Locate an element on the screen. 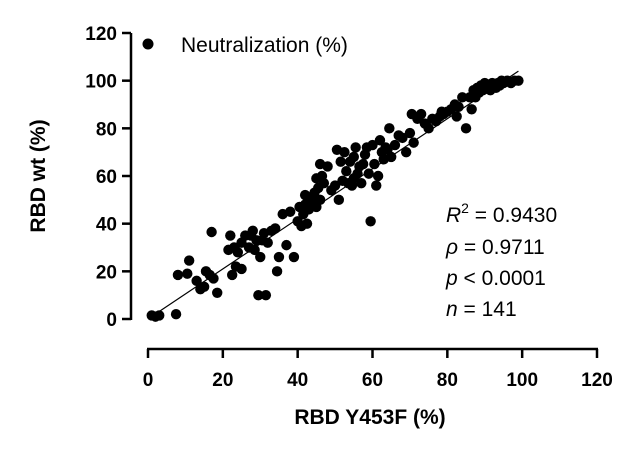  r-squared-value: = 0.9430 is located at coordinates (513, 215).